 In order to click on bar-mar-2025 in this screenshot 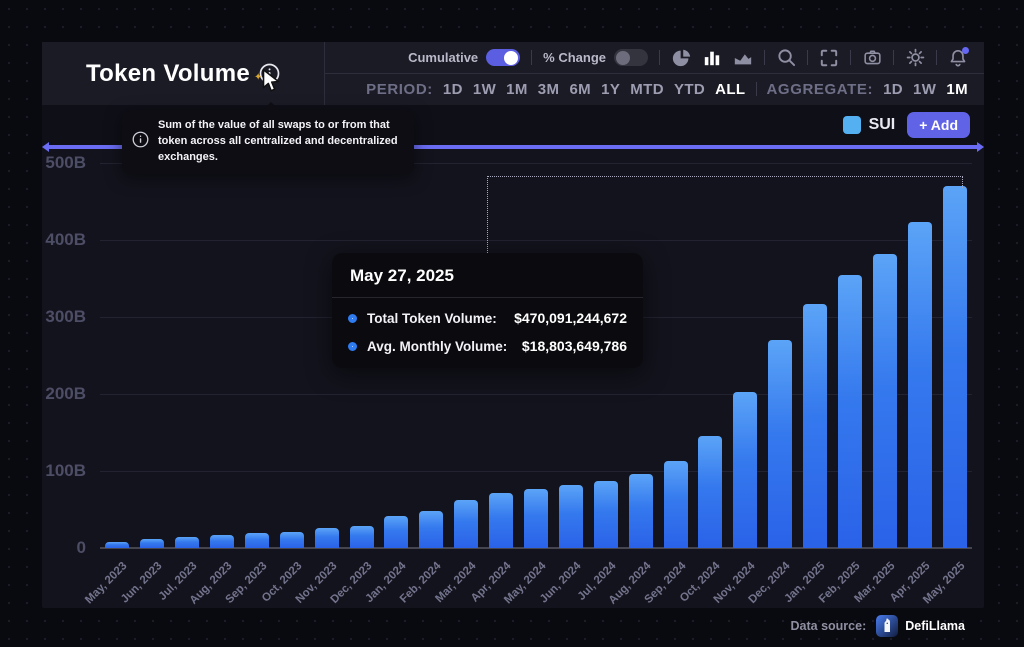, I will do `click(884, 400)`.